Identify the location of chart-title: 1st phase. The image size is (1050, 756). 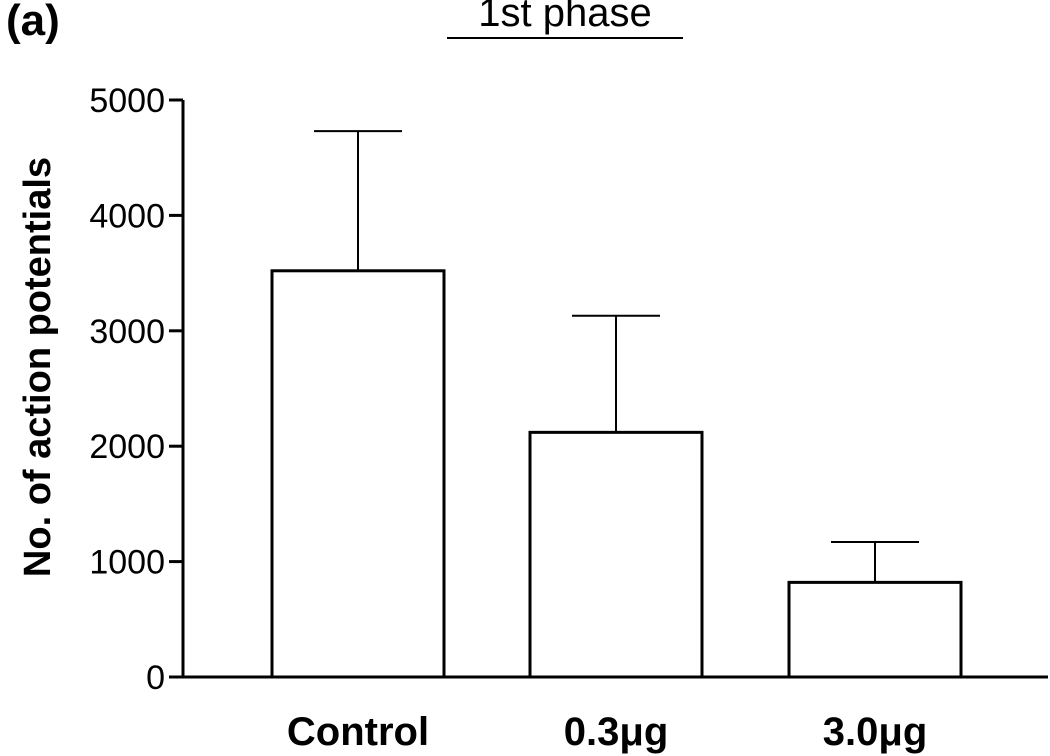
(564, 17).